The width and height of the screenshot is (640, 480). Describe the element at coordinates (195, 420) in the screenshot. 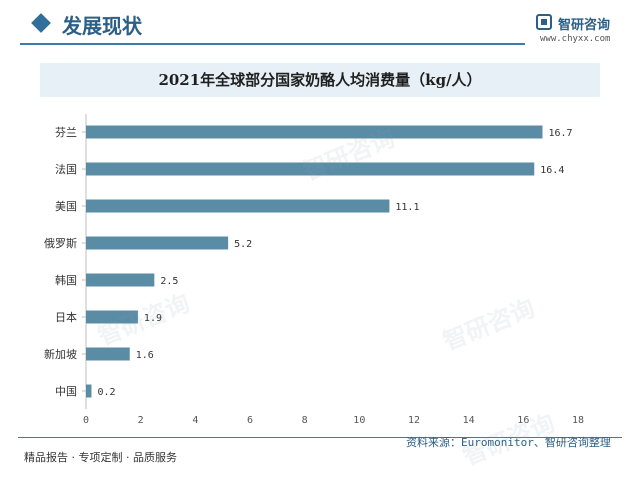

I see `x-tick-label: 4` at that location.